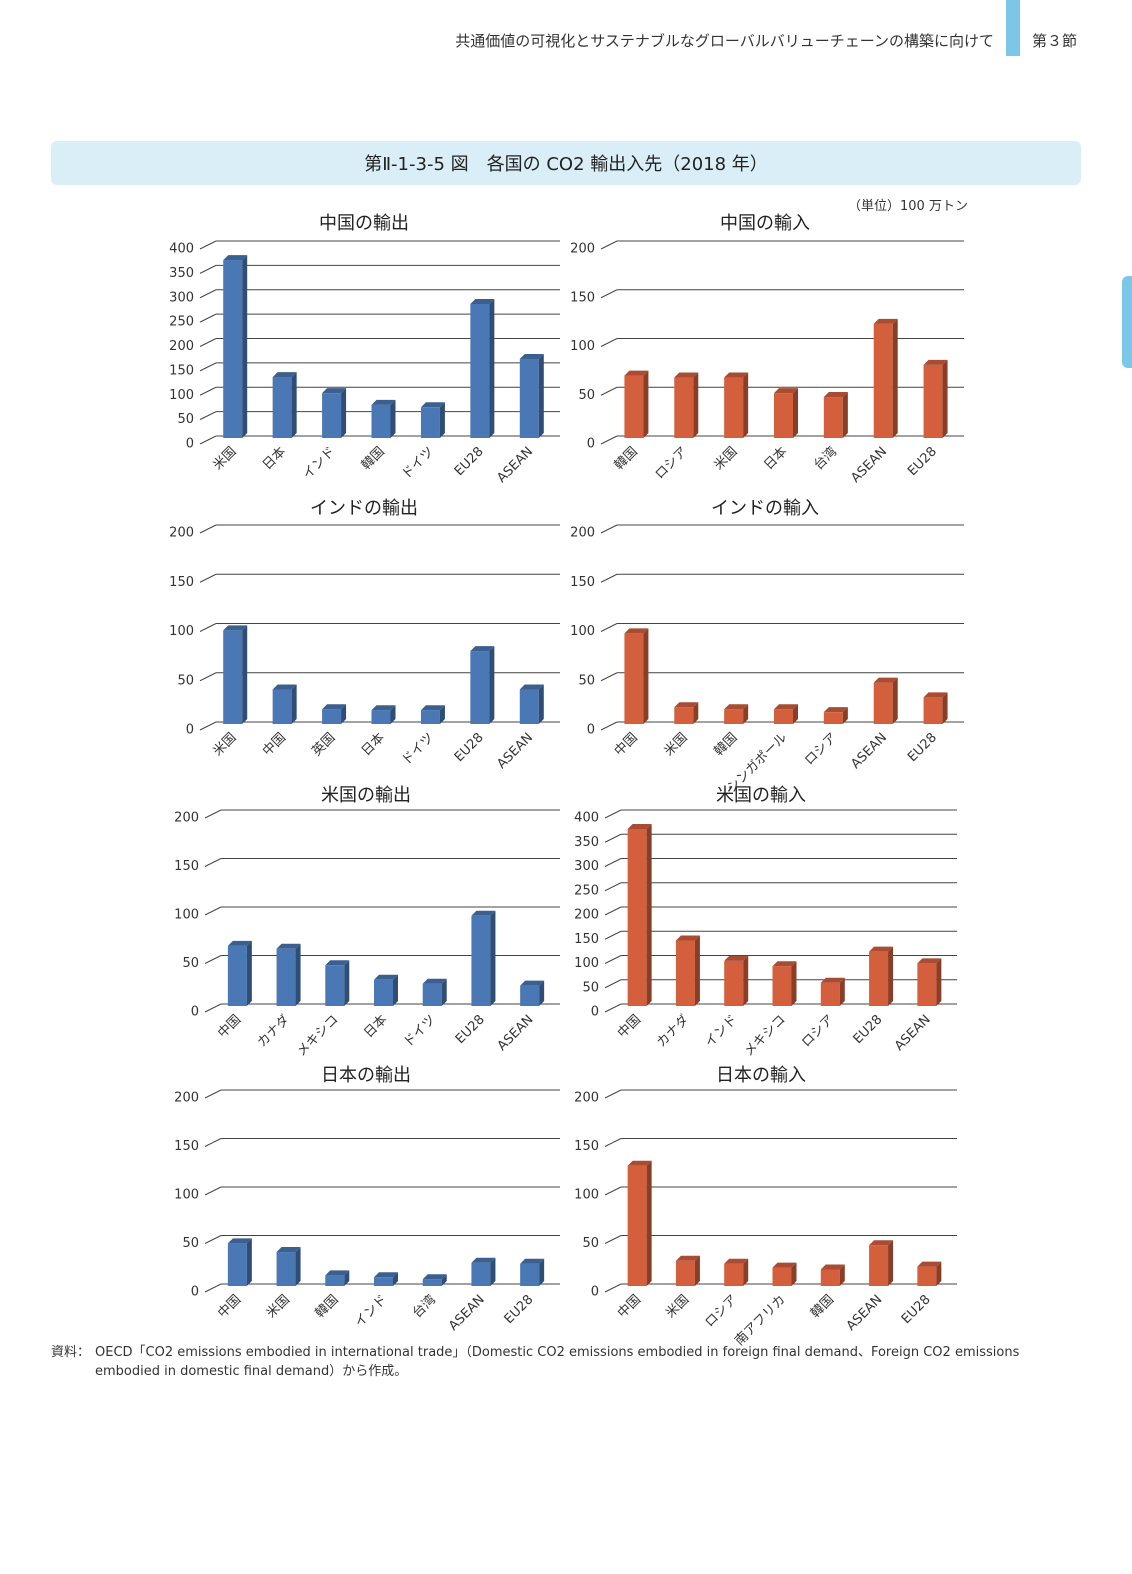 The width and height of the screenshot is (1132, 1574). Describe the element at coordinates (586, 395) in the screenshot. I see `y-tick-label: 50` at that location.